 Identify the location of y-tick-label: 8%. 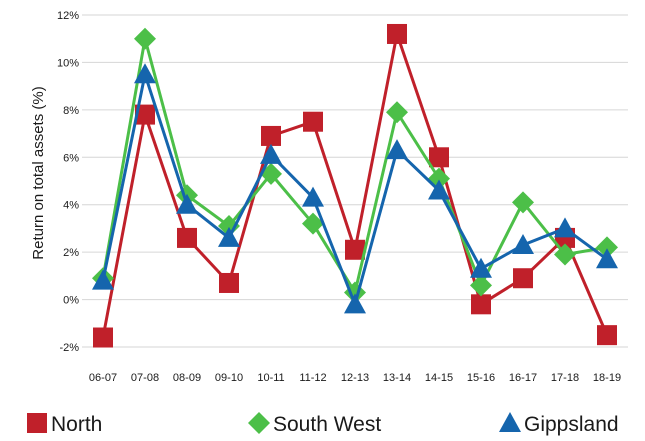
(71, 111).